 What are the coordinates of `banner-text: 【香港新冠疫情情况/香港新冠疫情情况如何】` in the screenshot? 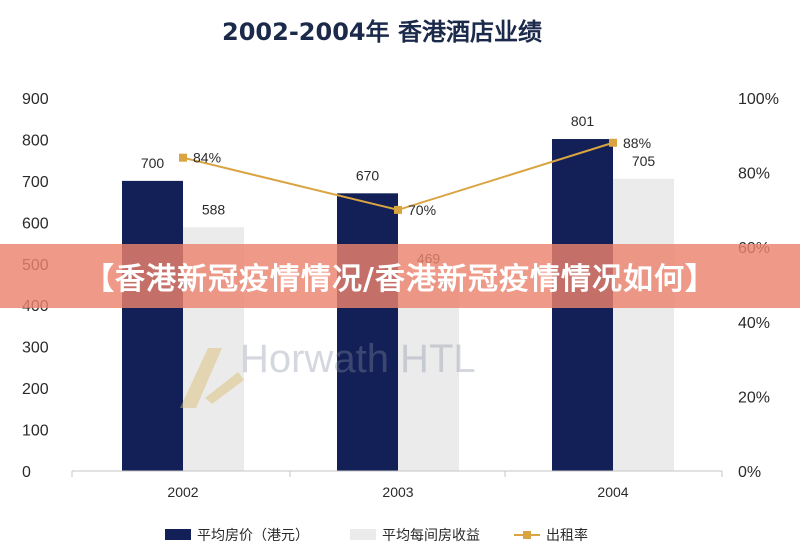 It's located at (400, 279).